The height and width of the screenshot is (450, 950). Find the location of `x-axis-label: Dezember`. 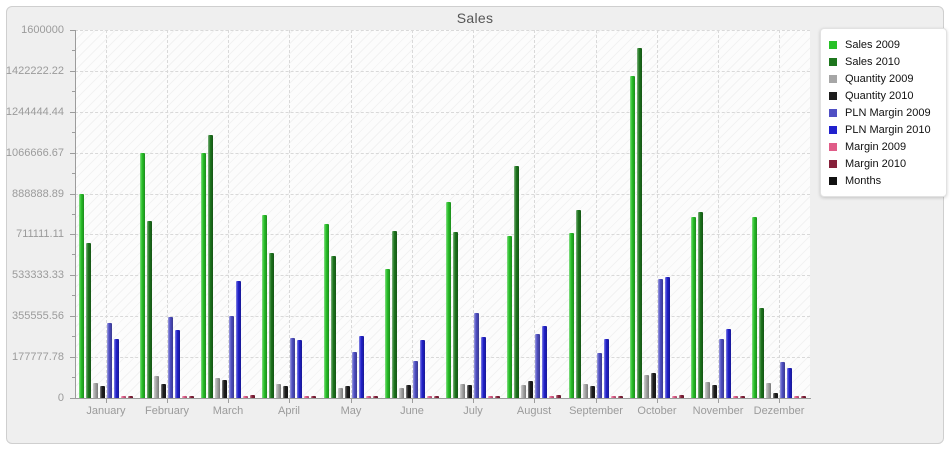

x-axis-label: Dezember is located at coordinates (779, 411).